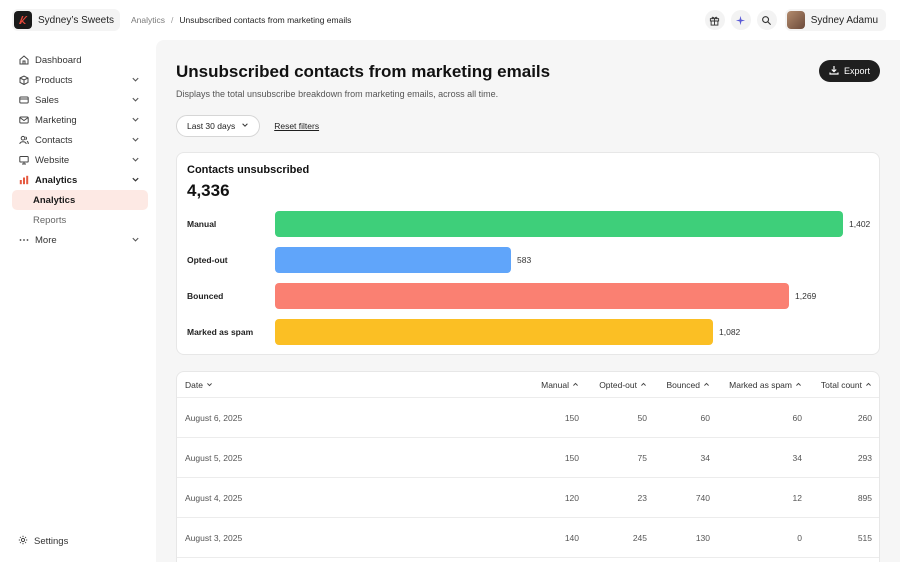 The width and height of the screenshot is (900, 562). What do you see at coordinates (52, 160) in the screenshot?
I see `sidebar-item-label: Website` at bounding box center [52, 160].